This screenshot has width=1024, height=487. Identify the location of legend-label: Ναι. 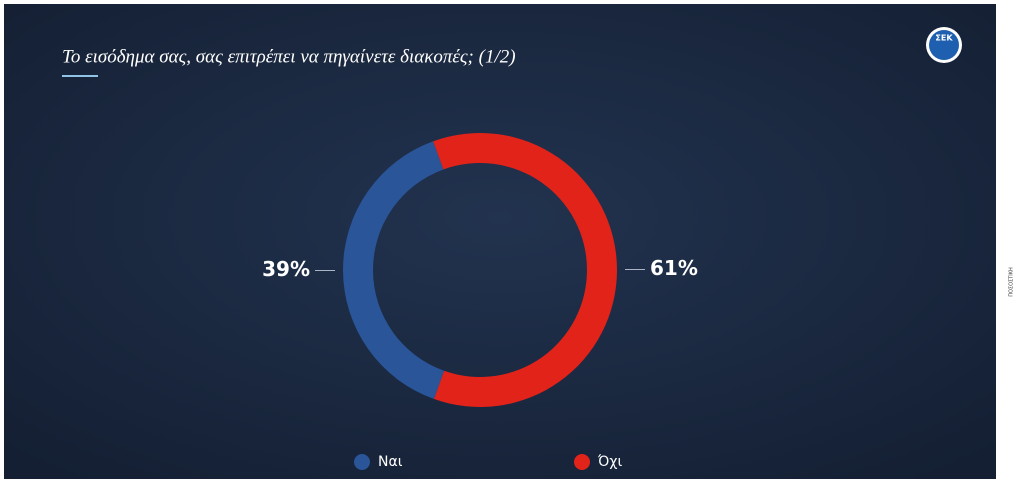
(390, 462).